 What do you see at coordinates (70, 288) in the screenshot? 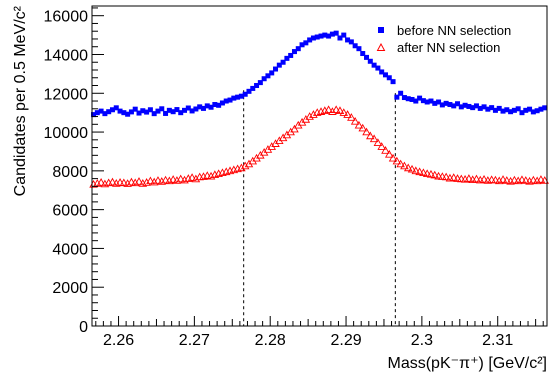
I see `y-tick-label: 2000` at bounding box center [70, 288].